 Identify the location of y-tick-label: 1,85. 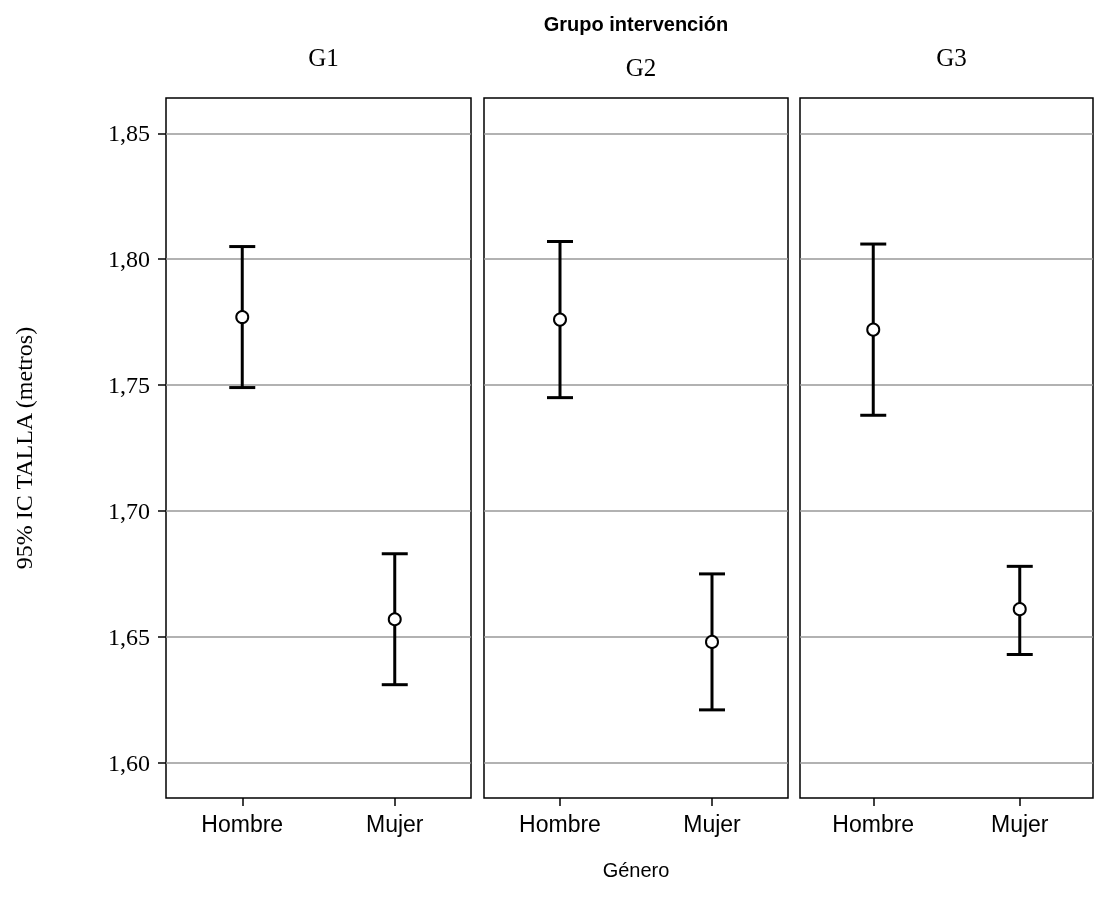
(129, 133).